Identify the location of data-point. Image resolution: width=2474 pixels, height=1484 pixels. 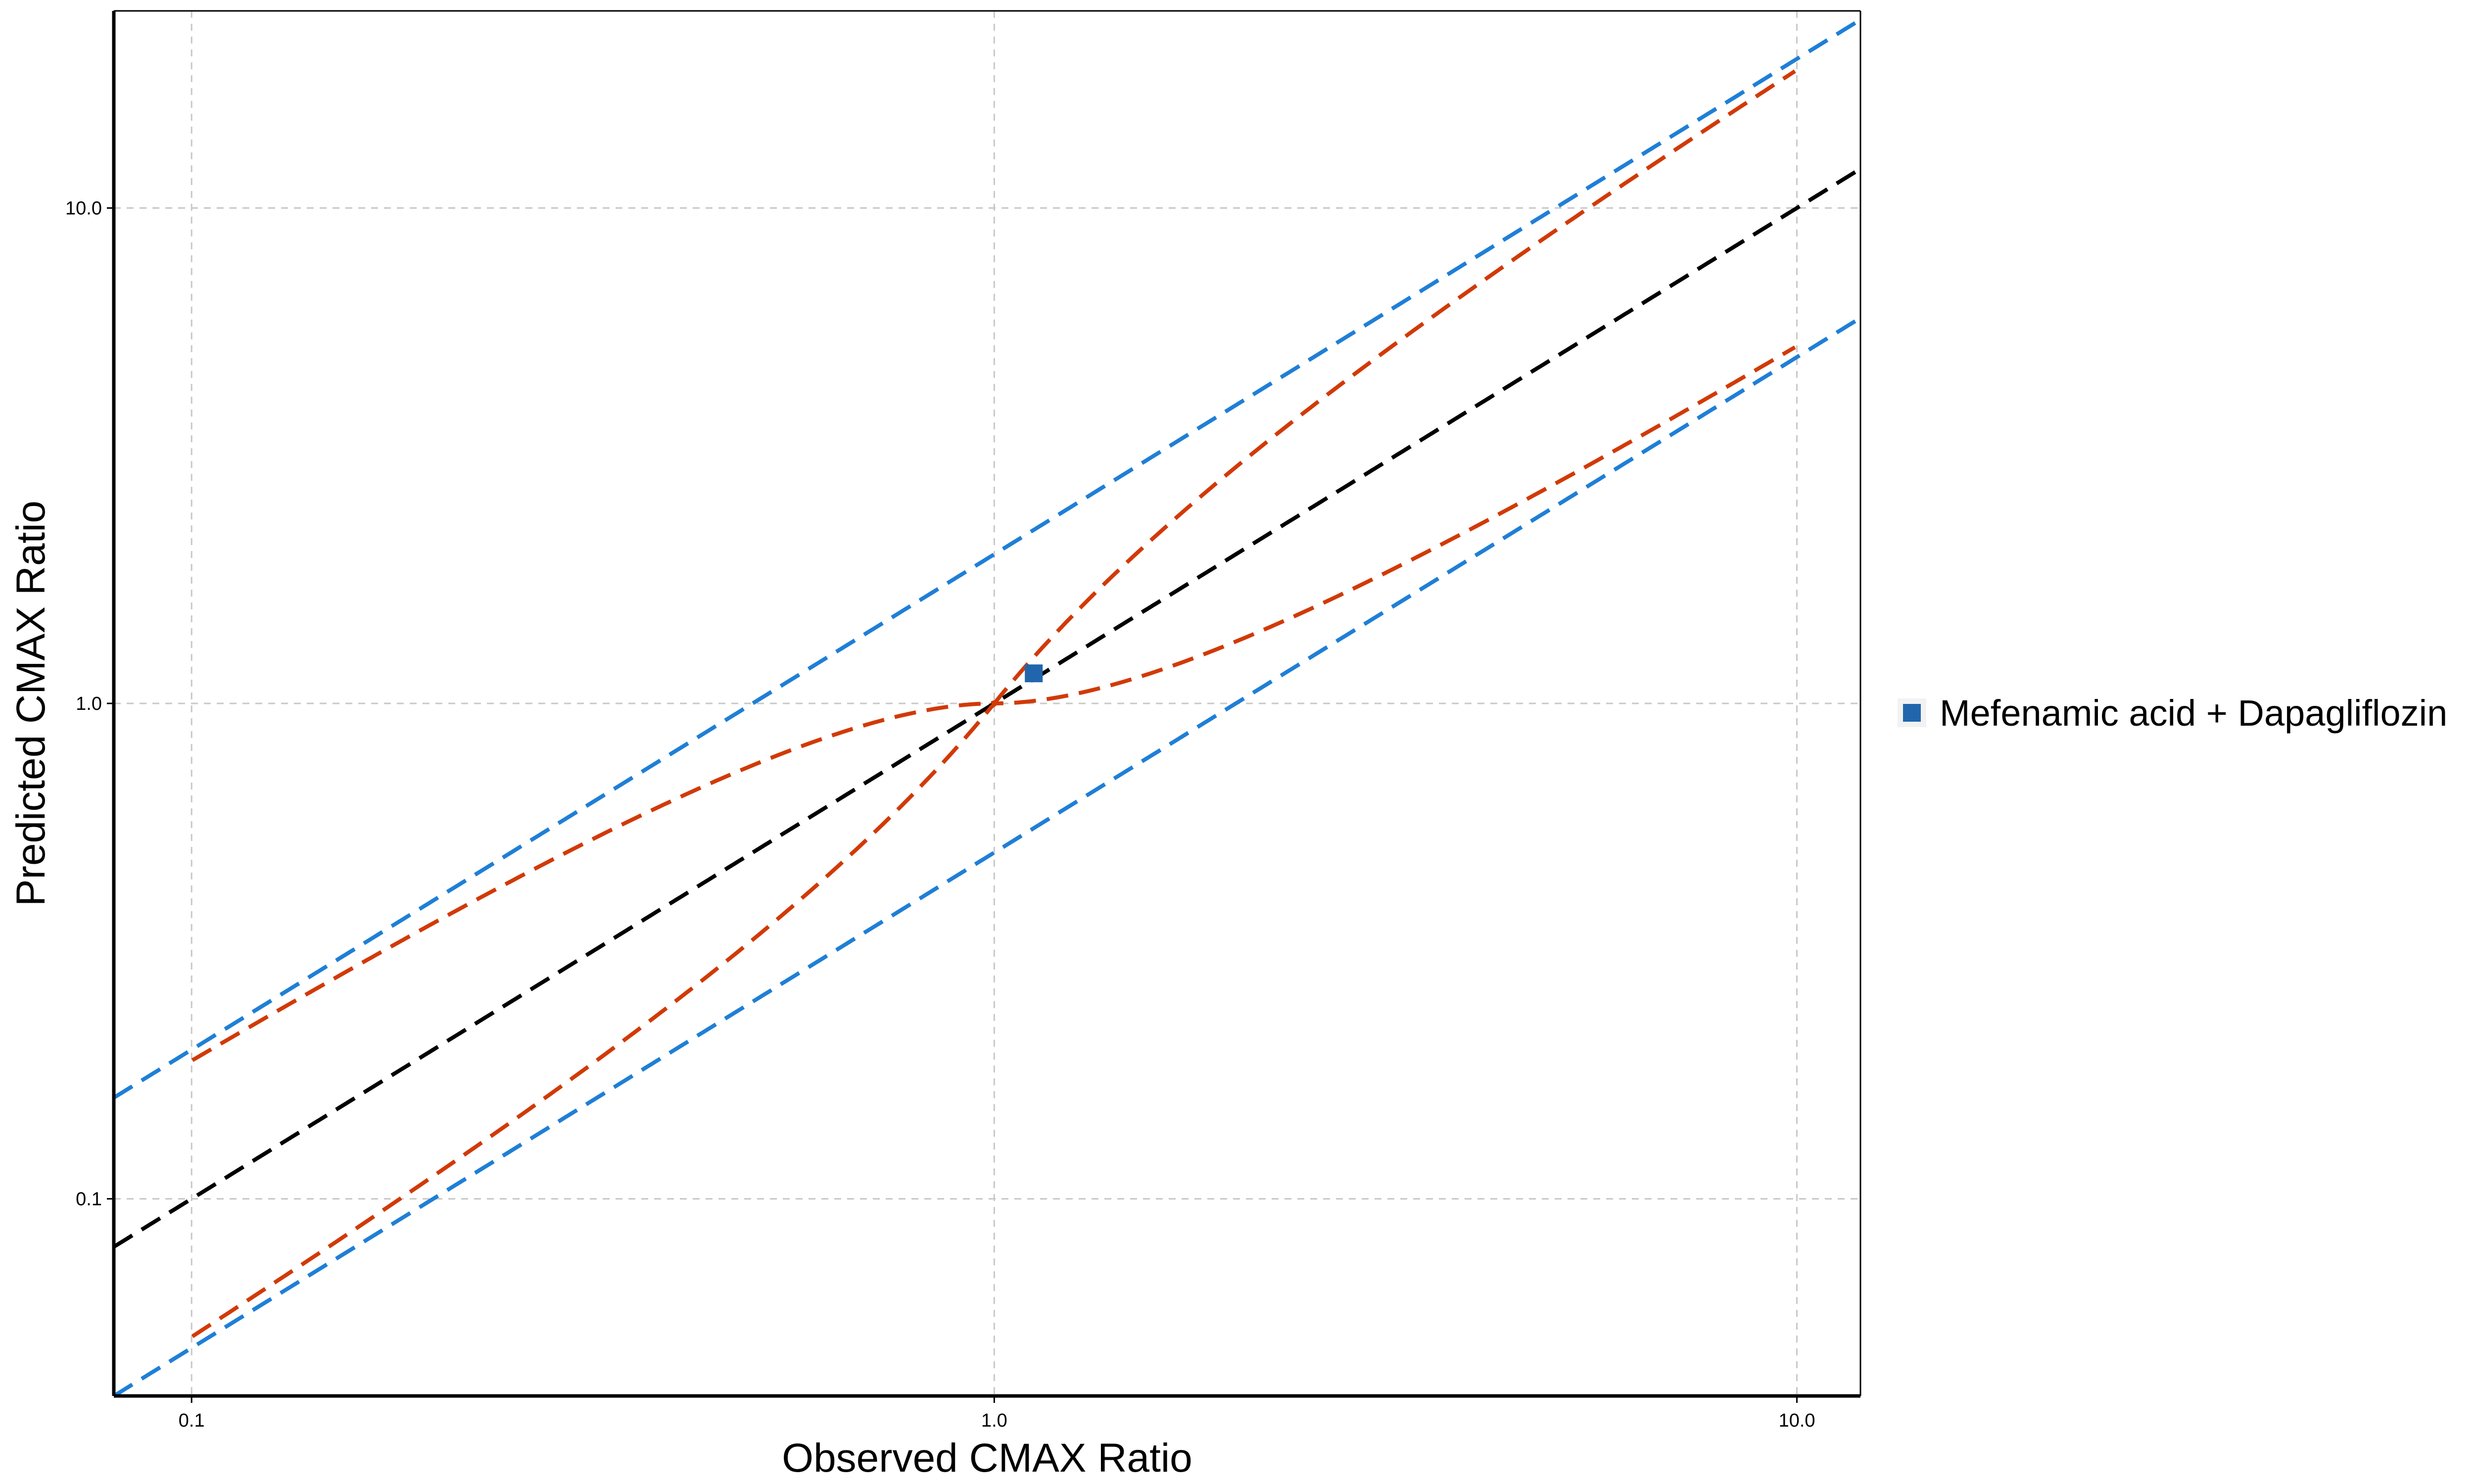
(1034, 673).